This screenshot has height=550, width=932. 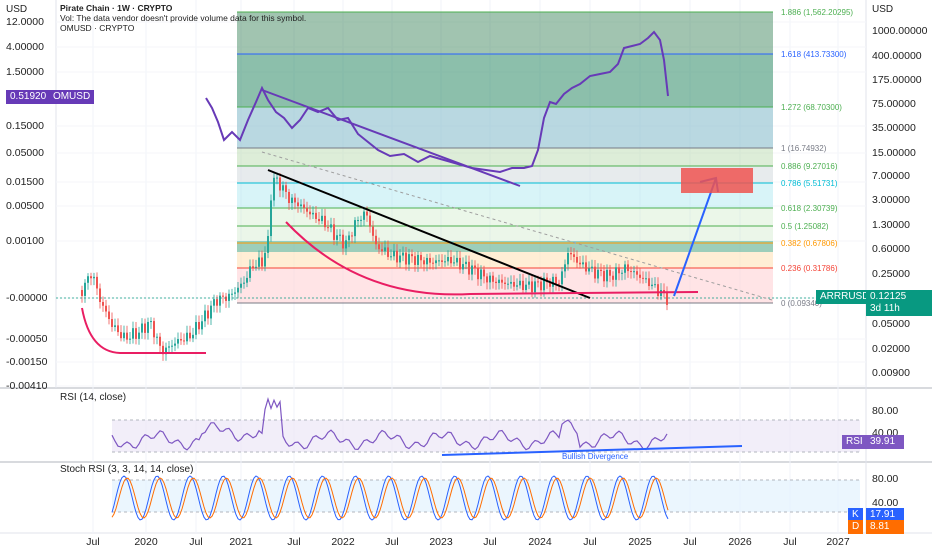 I want to click on left-axis-tick: -0.00410, so click(x=27, y=386).